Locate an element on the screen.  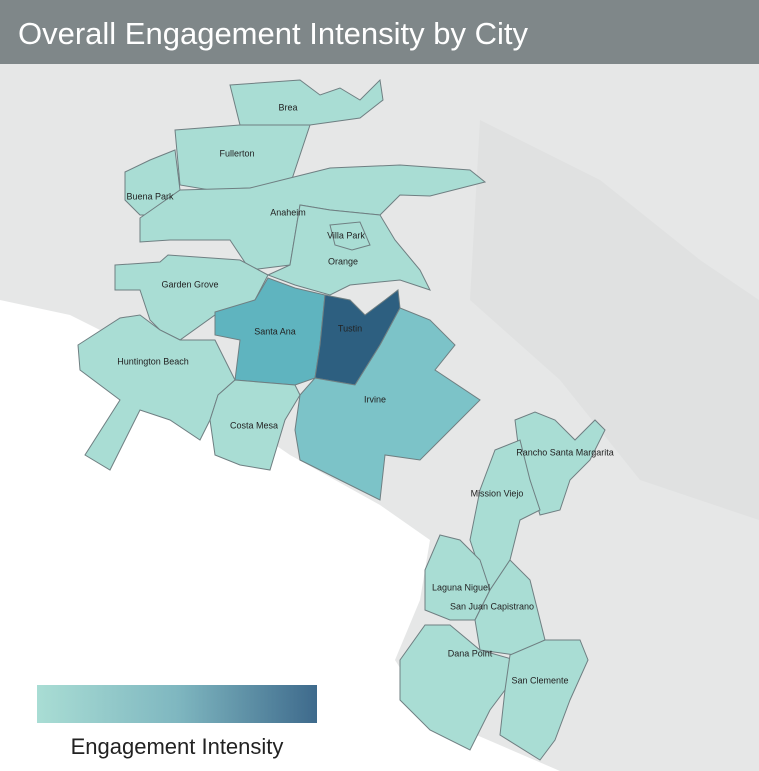
legend-label: Engagement Intensity is located at coordinates (177, 746).